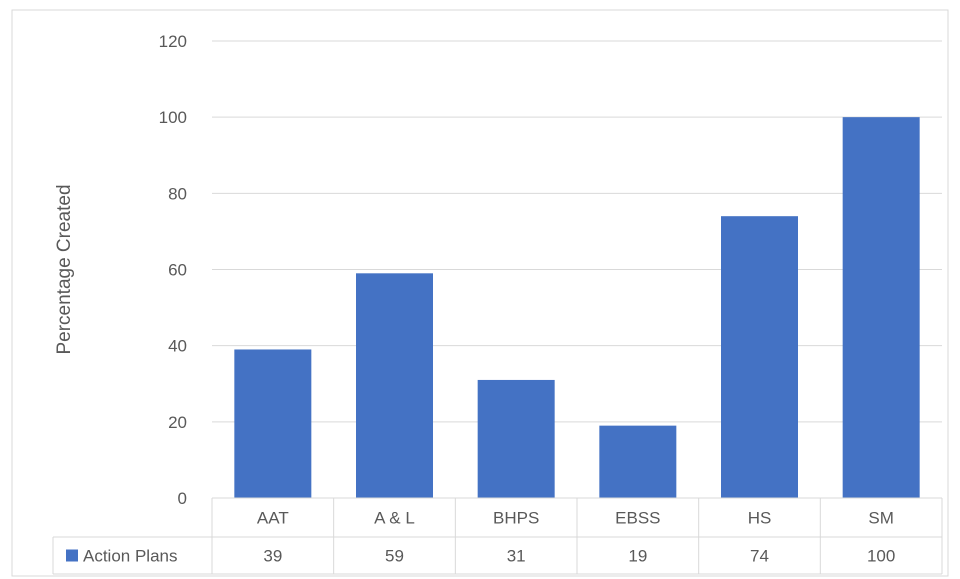 The height and width of the screenshot is (579, 960). Describe the element at coordinates (637, 518) in the screenshot. I see `x-tick-label: EBSS` at that location.